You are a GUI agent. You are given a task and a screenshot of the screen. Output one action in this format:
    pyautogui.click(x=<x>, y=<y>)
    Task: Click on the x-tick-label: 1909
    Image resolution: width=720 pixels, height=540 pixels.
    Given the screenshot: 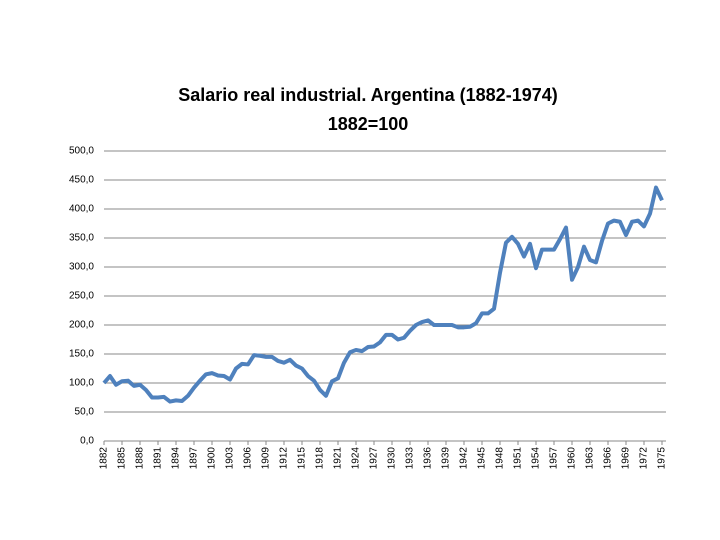 What is the action you would take?
    pyautogui.click(x=266, y=458)
    